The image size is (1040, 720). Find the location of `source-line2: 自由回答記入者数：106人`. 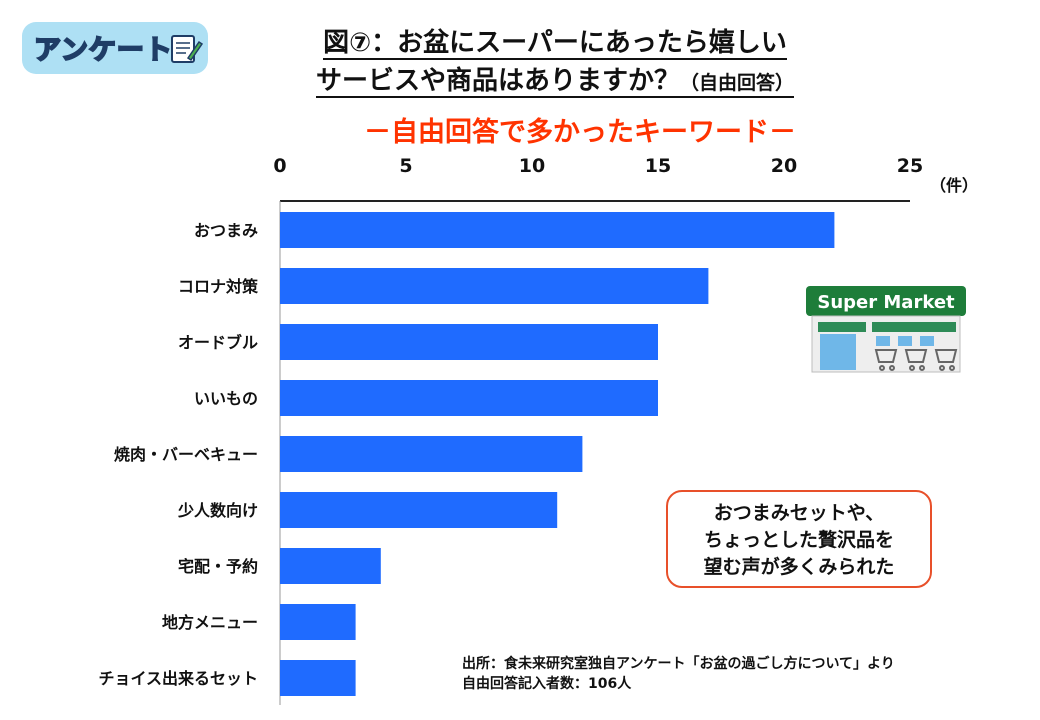

source-line2: 自由回答記入者数：106人 is located at coordinates (547, 684).